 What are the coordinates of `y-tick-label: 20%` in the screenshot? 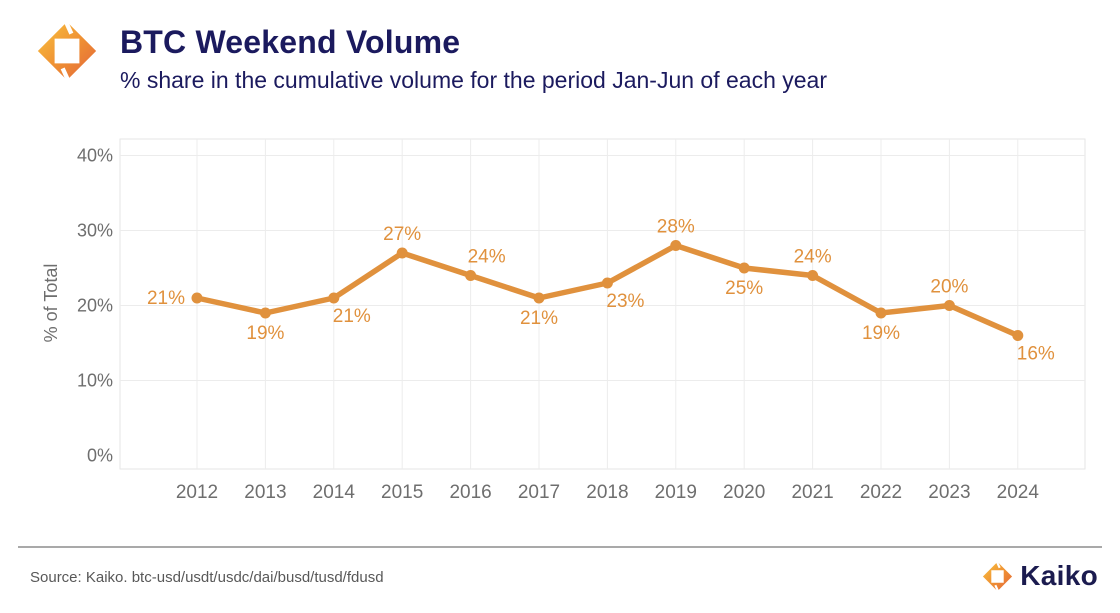 It's located at (95, 306).